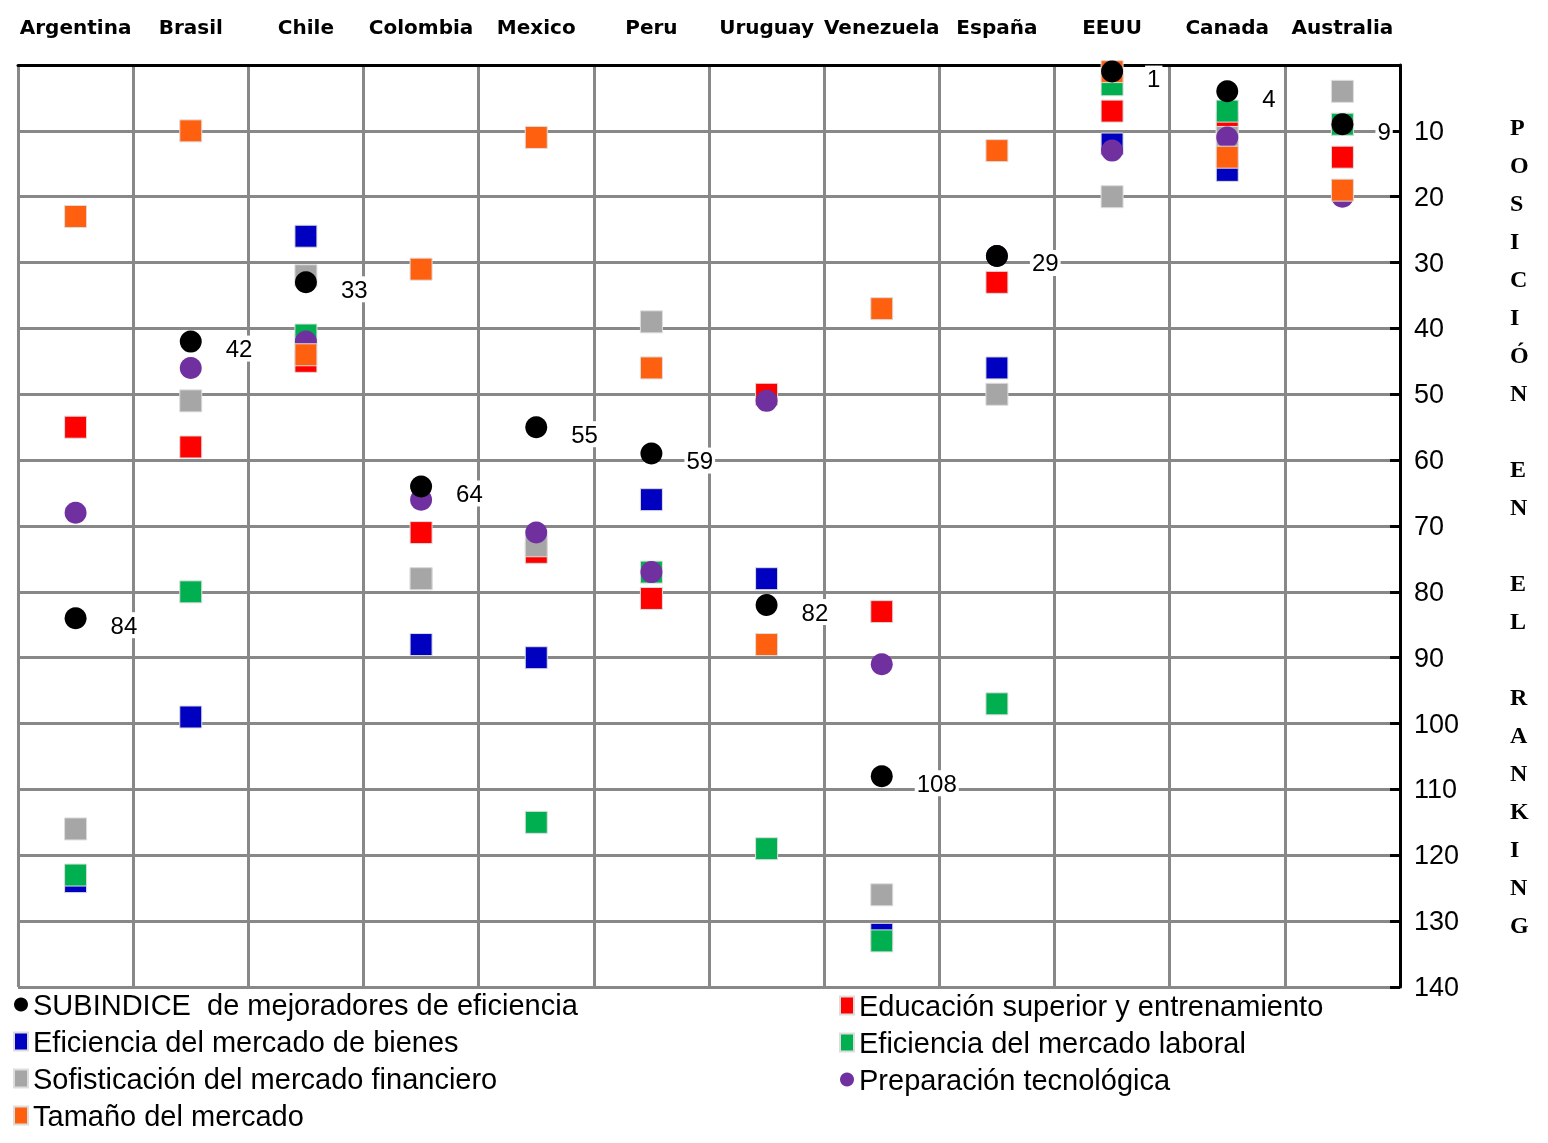 This screenshot has width=1548, height=1143. Describe the element at coordinates (1384, 131) in the screenshot. I see `data-label: 9` at that location.